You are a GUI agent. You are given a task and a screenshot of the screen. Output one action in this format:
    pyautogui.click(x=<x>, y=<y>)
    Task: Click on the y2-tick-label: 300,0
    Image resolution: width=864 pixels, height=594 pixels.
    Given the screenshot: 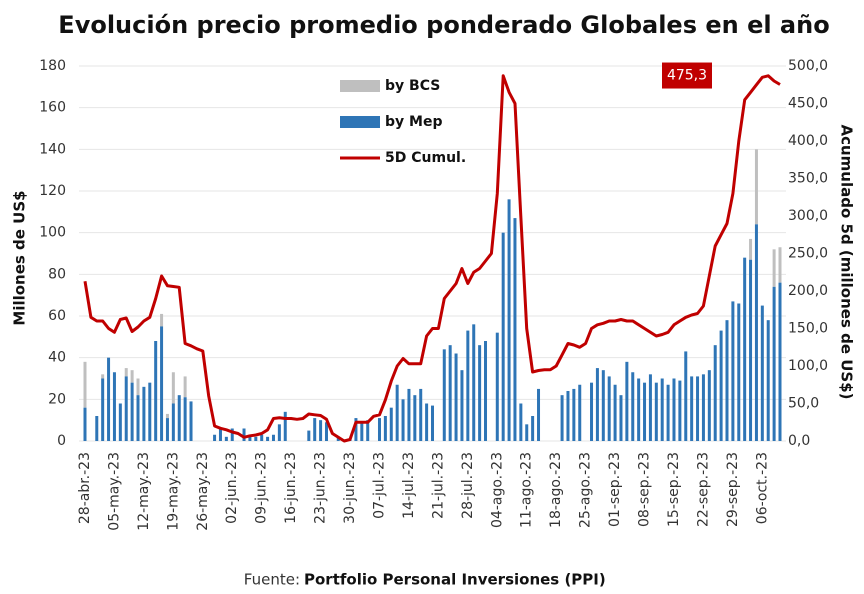 What is the action you would take?
    pyautogui.click(x=808, y=216)
    